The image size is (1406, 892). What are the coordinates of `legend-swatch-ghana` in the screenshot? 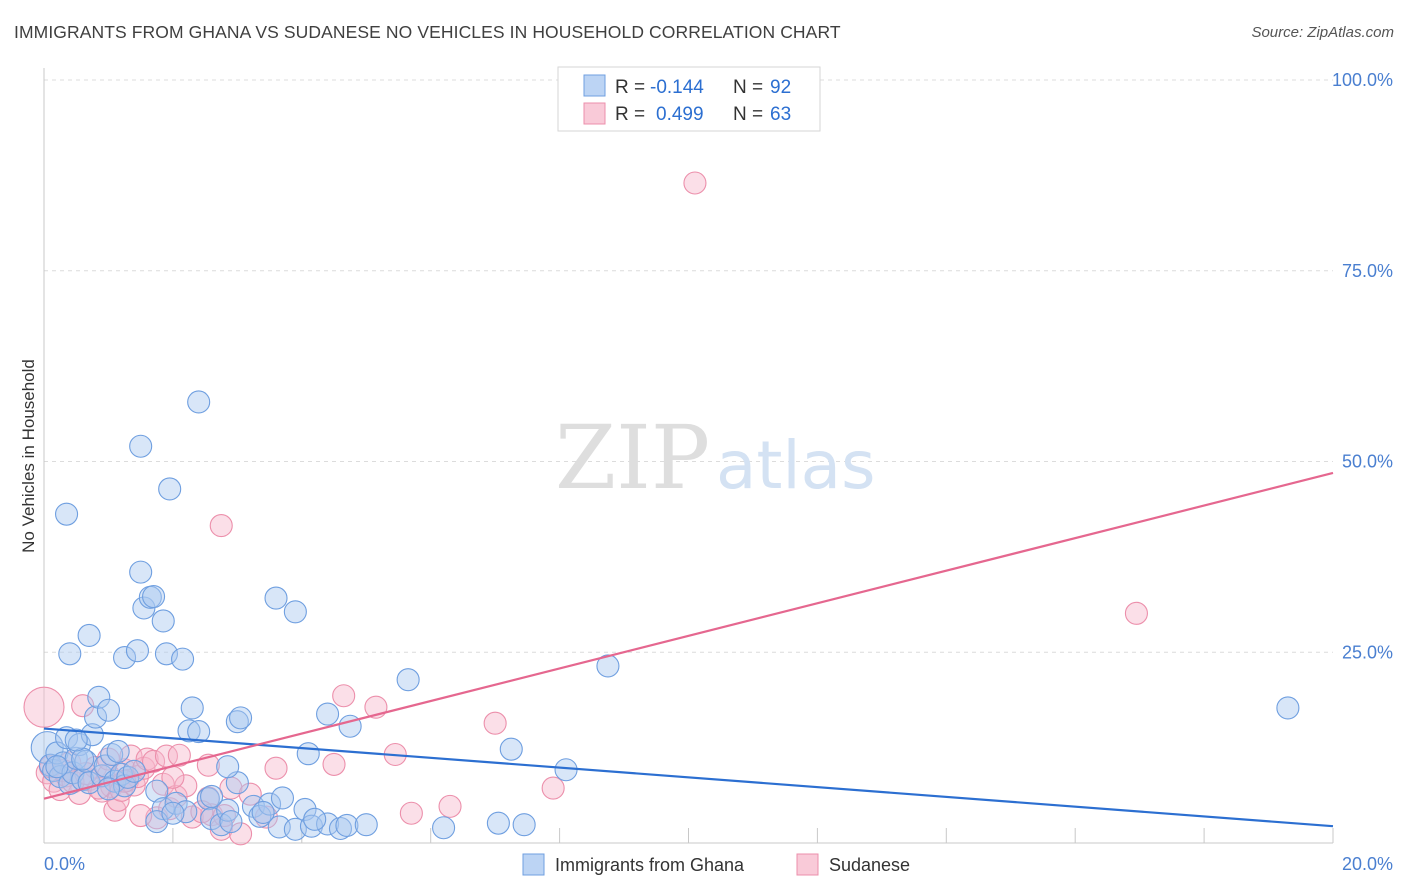 It's located at (594, 85).